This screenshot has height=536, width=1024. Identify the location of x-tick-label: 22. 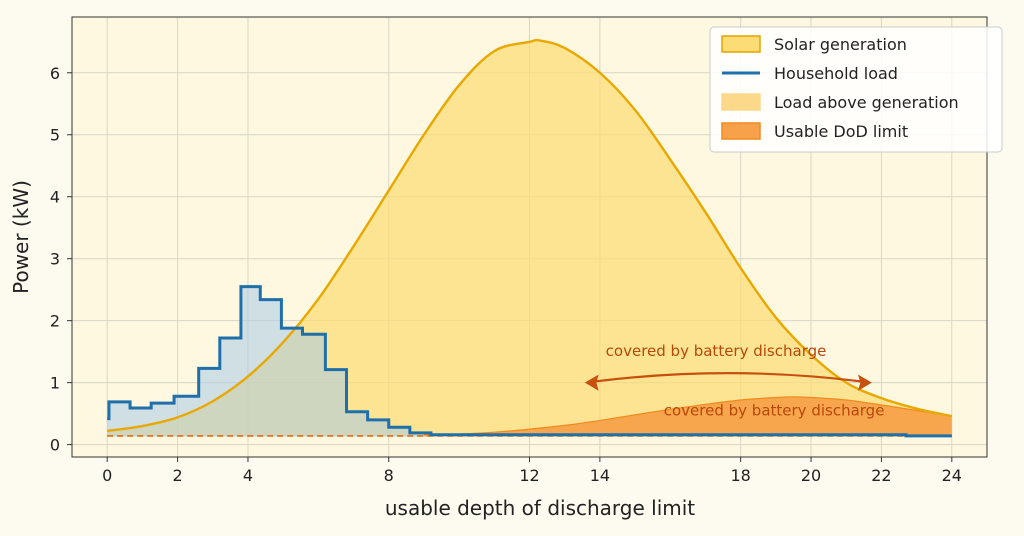
(881, 475).